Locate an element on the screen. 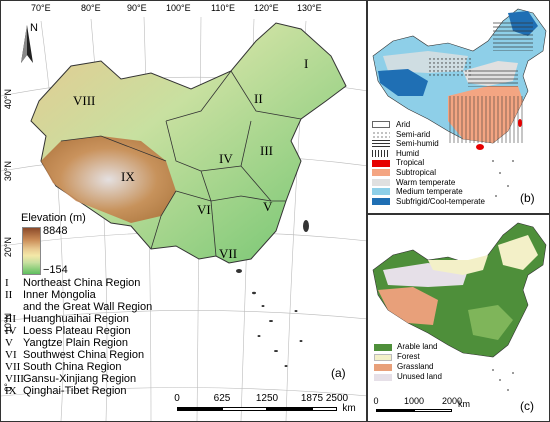 The image size is (550, 422). list-item: and the Great Wall Region is located at coordinates (88, 307).